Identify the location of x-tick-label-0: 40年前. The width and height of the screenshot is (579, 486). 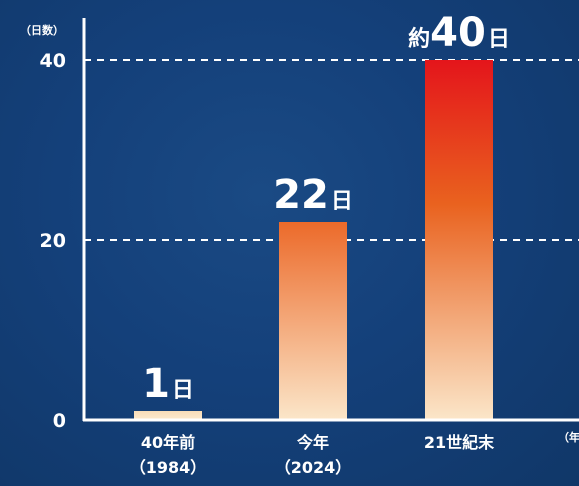
(168, 442).